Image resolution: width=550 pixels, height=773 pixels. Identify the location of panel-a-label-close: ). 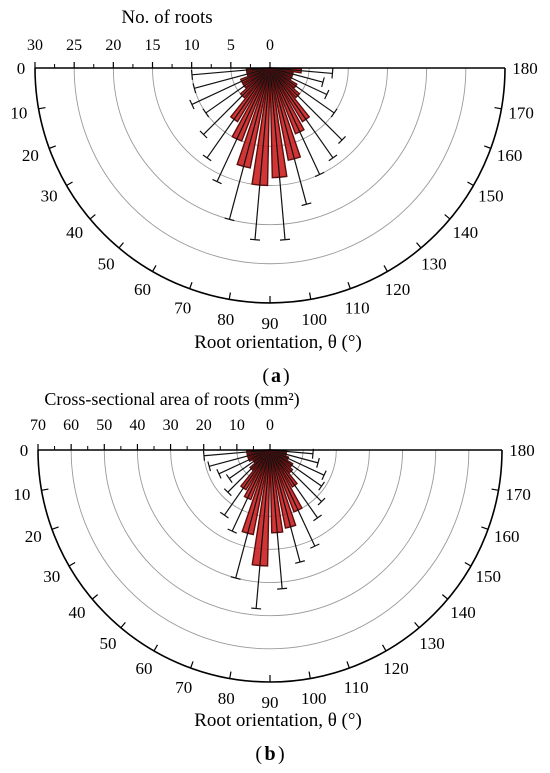
(286, 376).